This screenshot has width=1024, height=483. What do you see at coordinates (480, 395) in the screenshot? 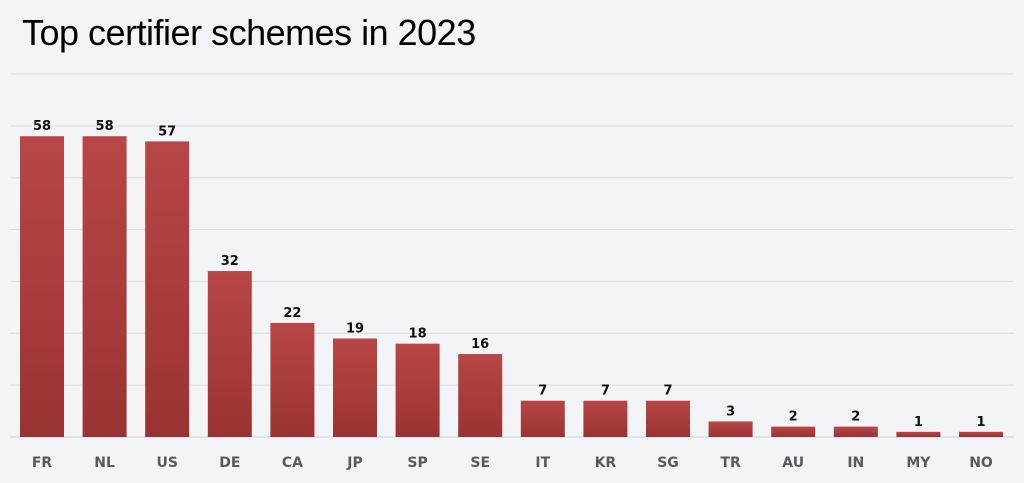
I see `bar-se` at bounding box center [480, 395].